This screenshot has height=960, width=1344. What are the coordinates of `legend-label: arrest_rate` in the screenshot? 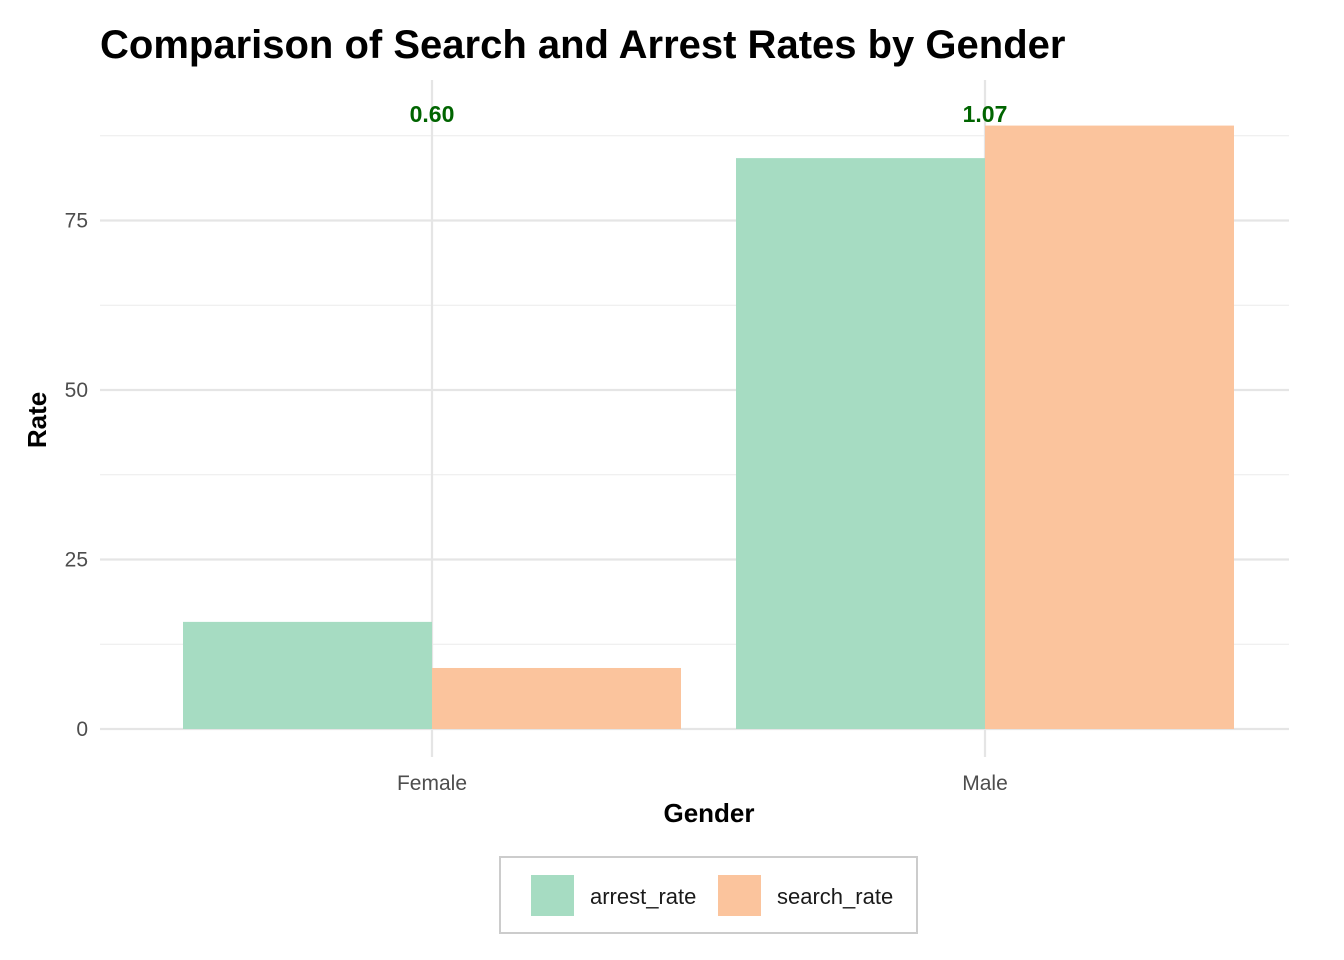 It's located at (643, 896).